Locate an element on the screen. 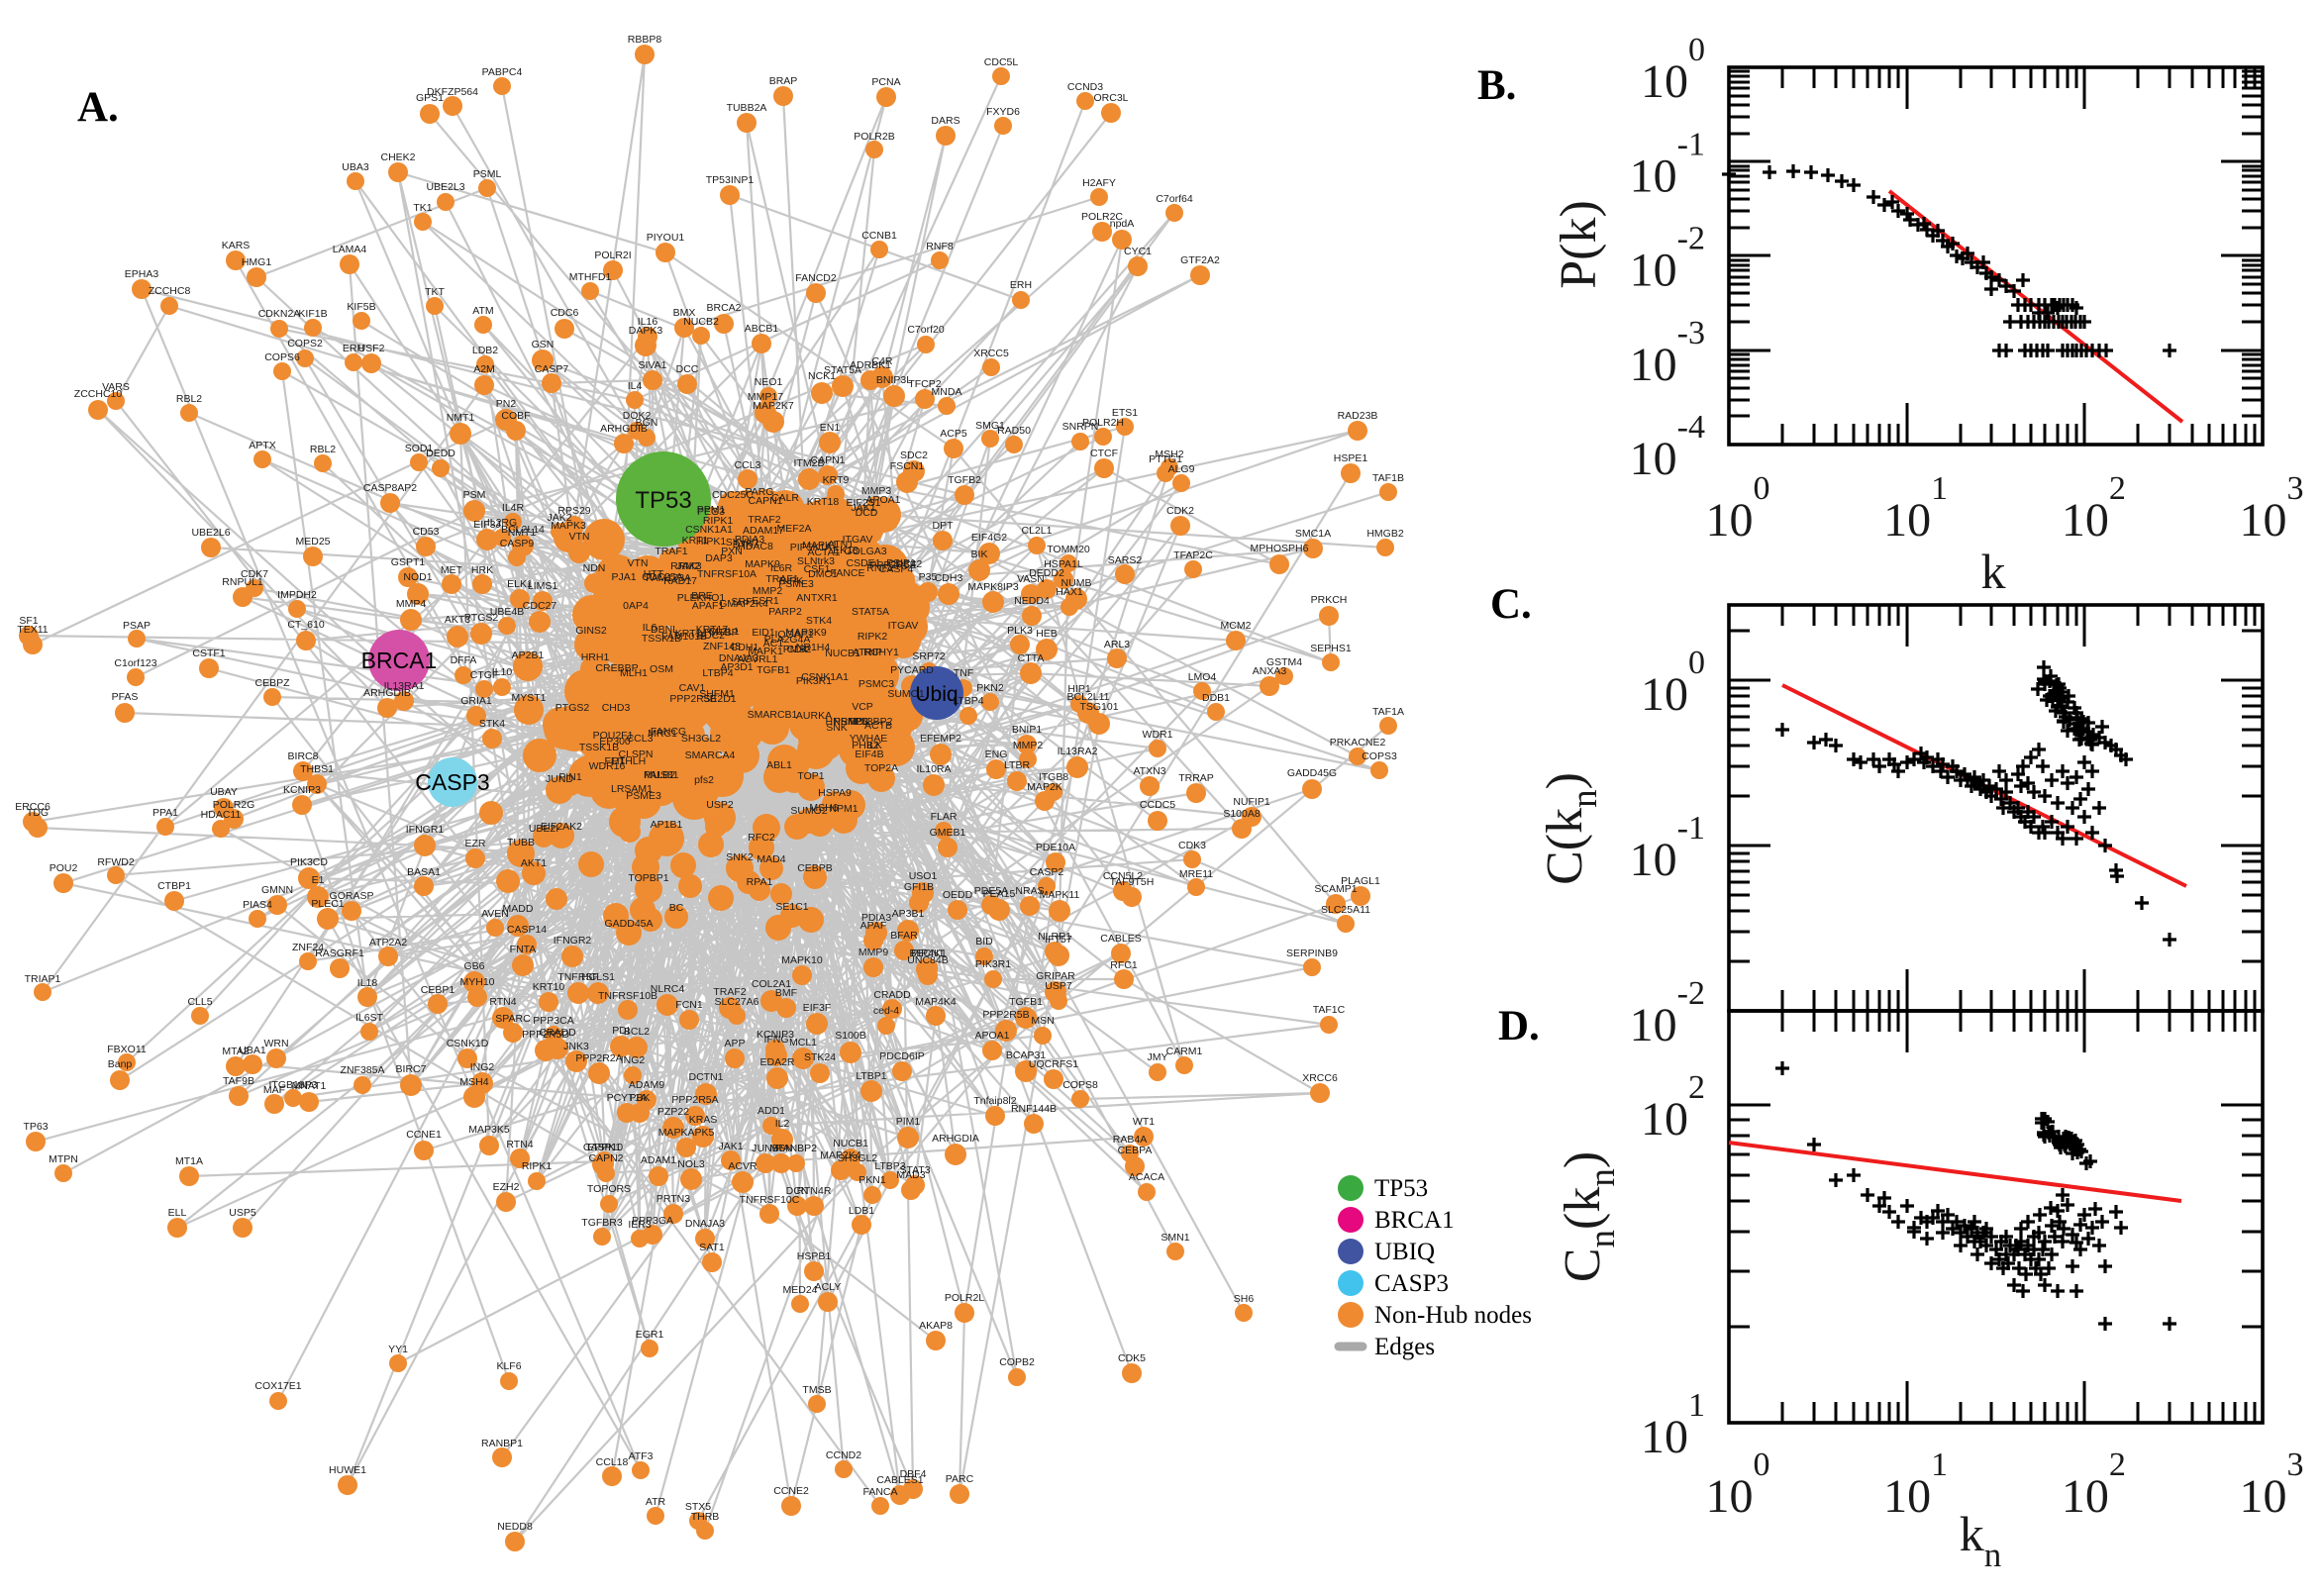  svg-text: MSH2 is located at coordinates (1169, 454).